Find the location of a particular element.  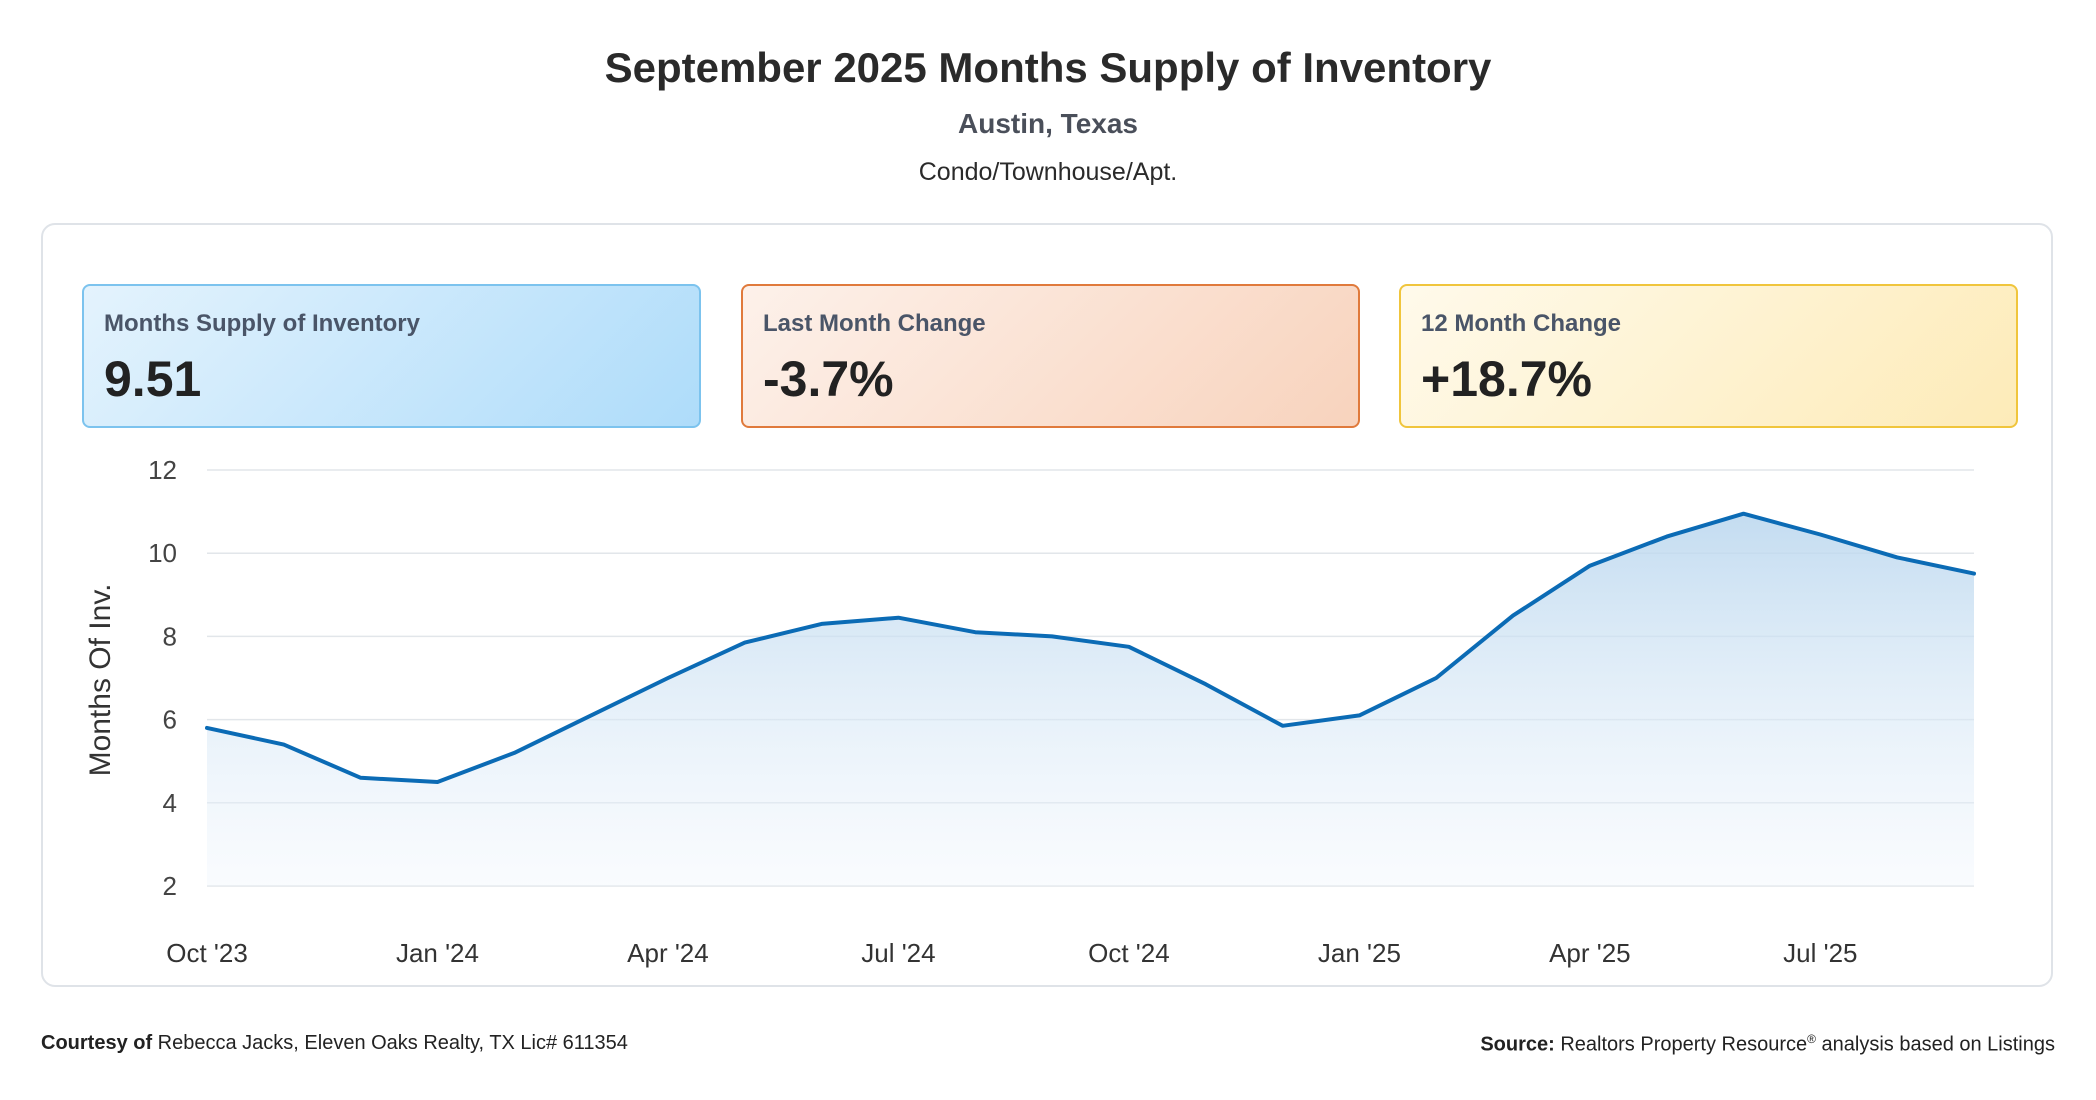

courtesy-label: Courtesy of is located at coordinates (97, 1043).